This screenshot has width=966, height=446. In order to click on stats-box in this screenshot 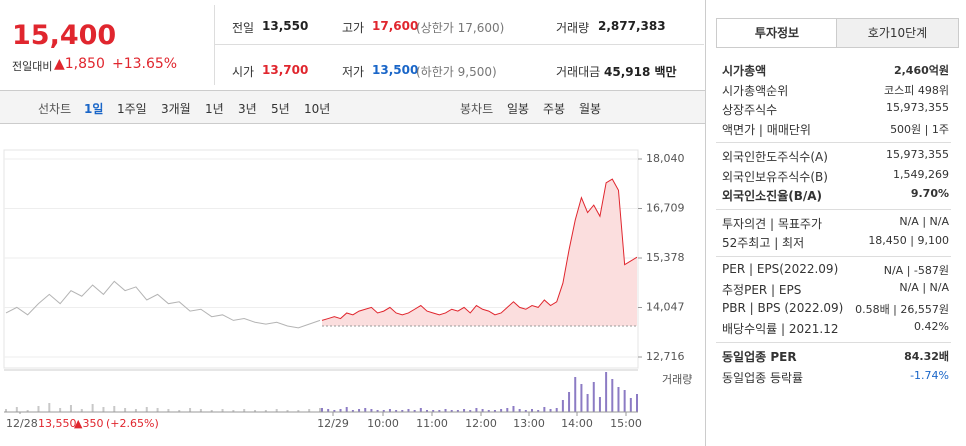, I will do `click(459, 45)`.